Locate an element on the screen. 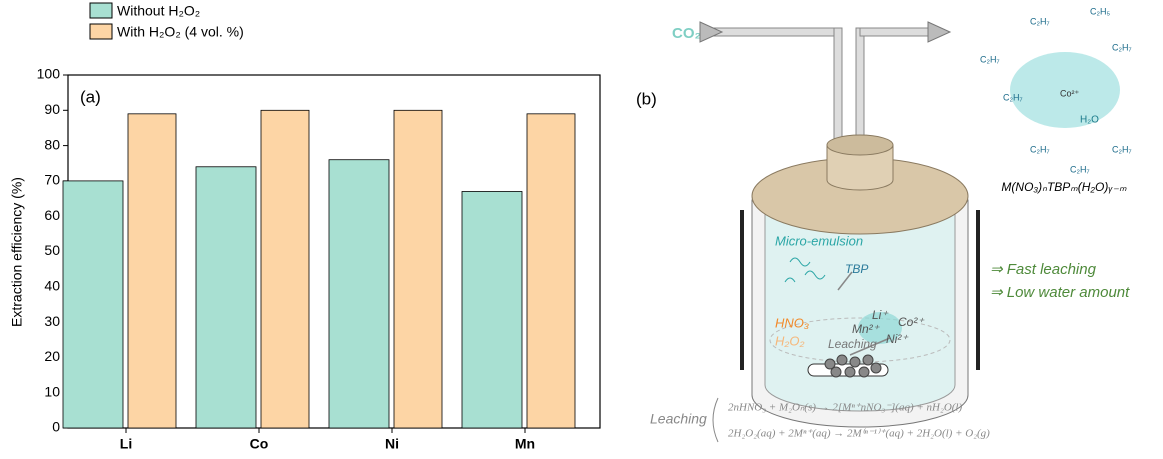 Image resolution: width=1163 pixels, height=459 pixels. molecule: C₂H₅ C₂H₇ C₂H₇ C₂H₇ C₂H₇ C₂H₇ C₂H₇ C₂H₇ is located at coordinates (1056, 90).